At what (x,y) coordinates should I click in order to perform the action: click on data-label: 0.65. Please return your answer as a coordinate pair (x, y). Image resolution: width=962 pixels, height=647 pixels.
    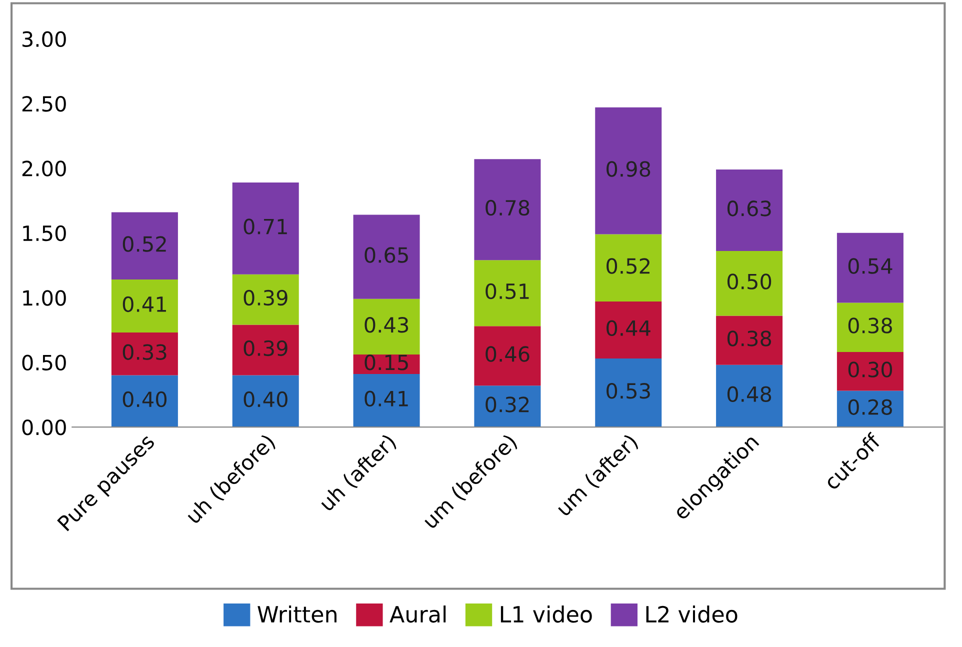
    Looking at the image, I should click on (386, 255).